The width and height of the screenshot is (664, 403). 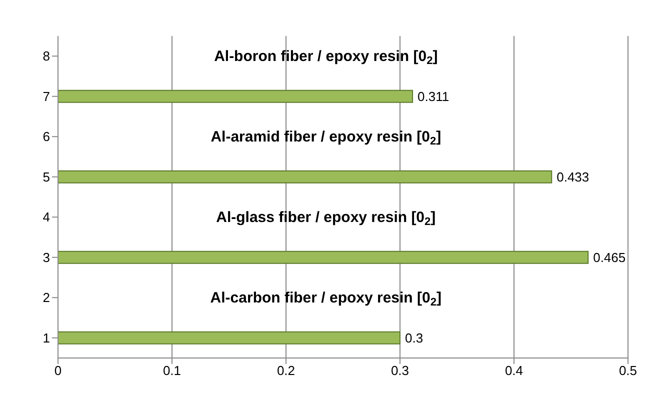 What do you see at coordinates (46, 96) in the screenshot?
I see `y-tick-label: 7` at bounding box center [46, 96].